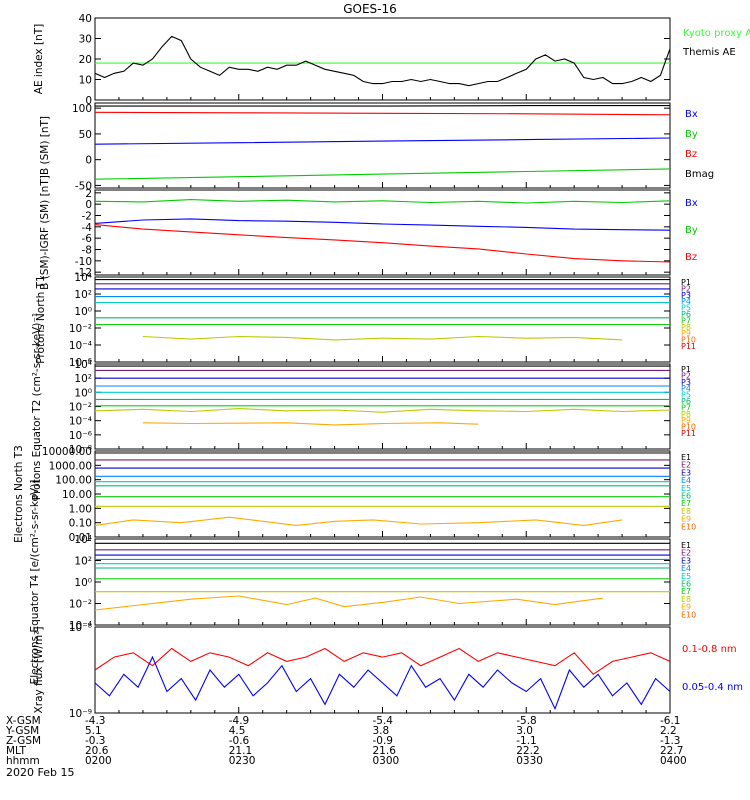 The image size is (750, 800). I want to click on legend-label: P3, so click(686, 382).